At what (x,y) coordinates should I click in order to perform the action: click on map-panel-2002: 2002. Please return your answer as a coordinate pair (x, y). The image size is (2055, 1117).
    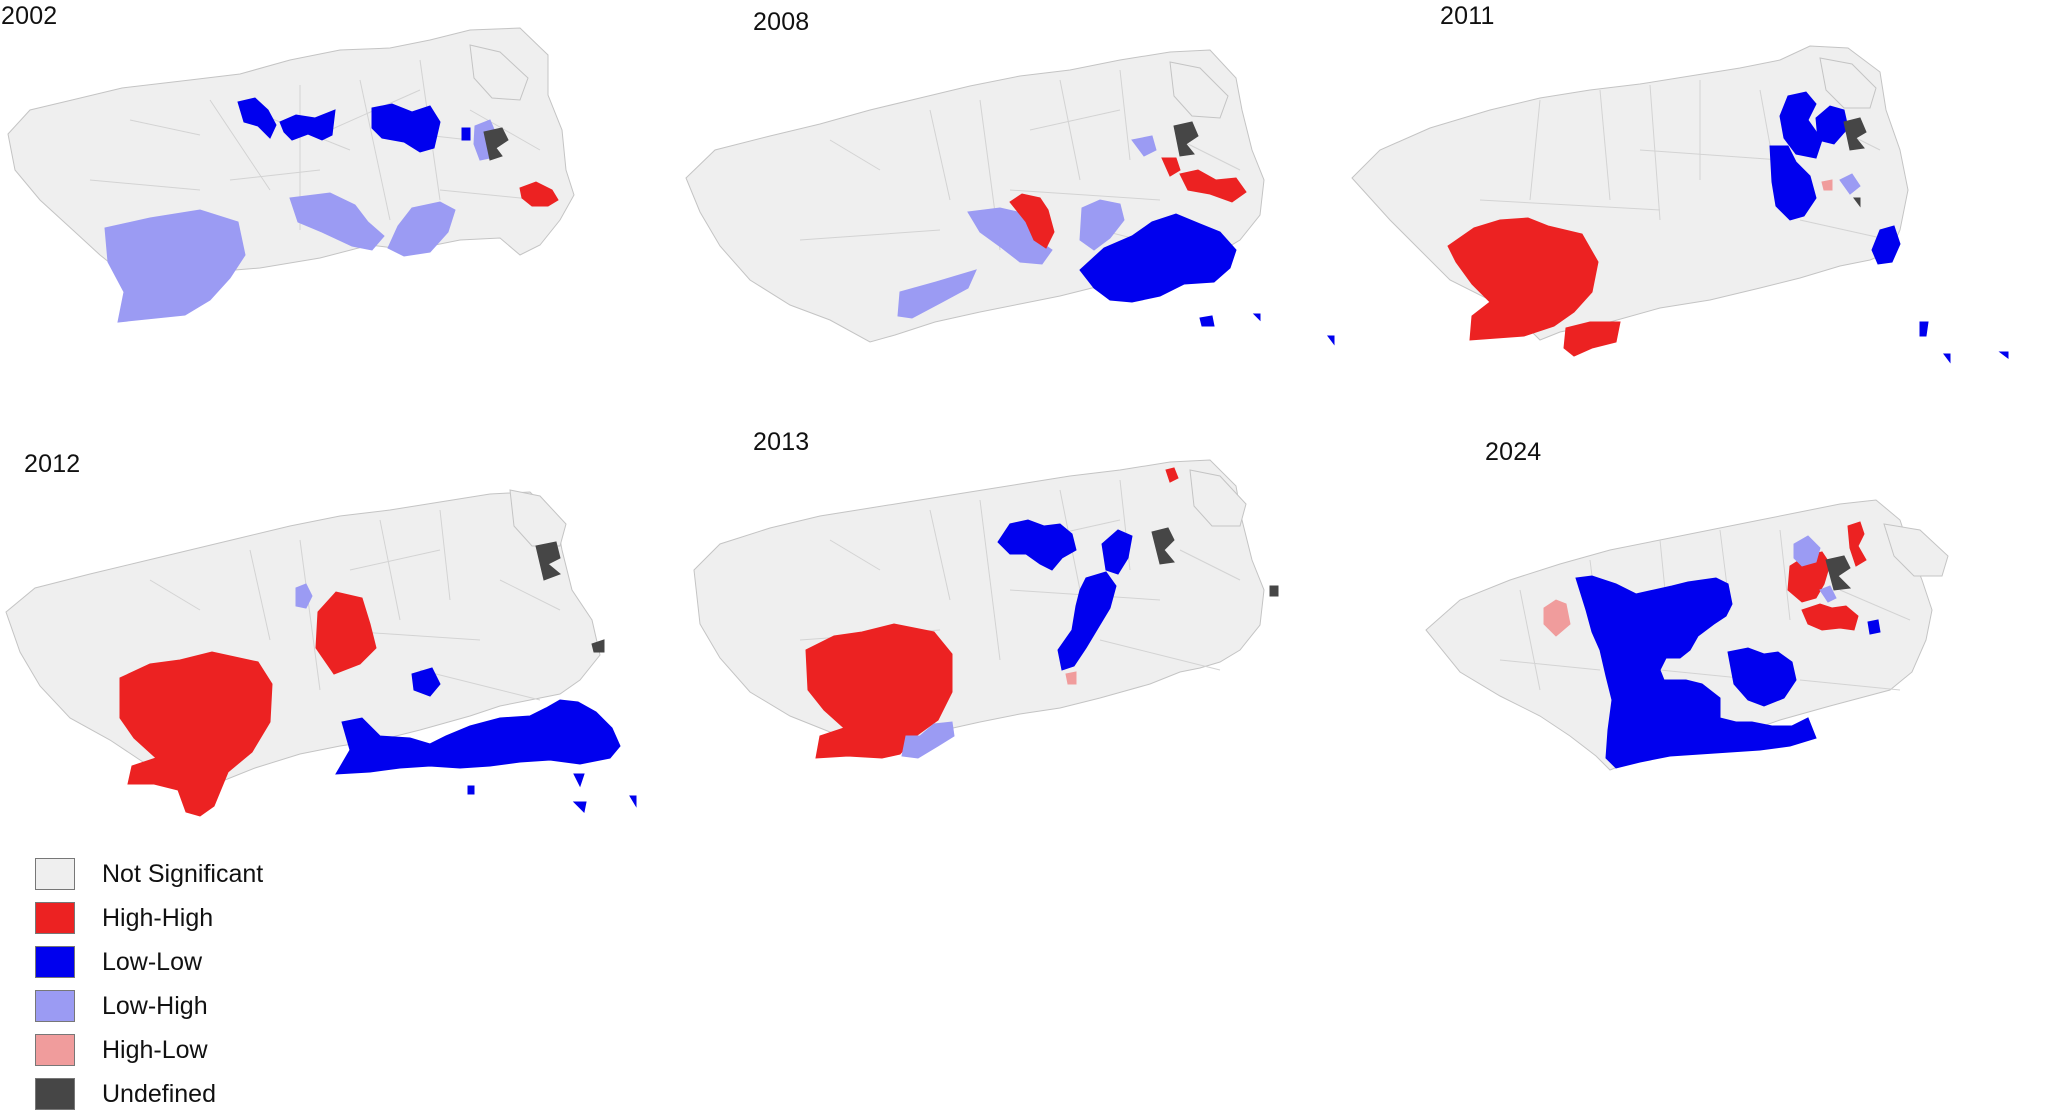
    Looking at the image, I should click on (330, 210).